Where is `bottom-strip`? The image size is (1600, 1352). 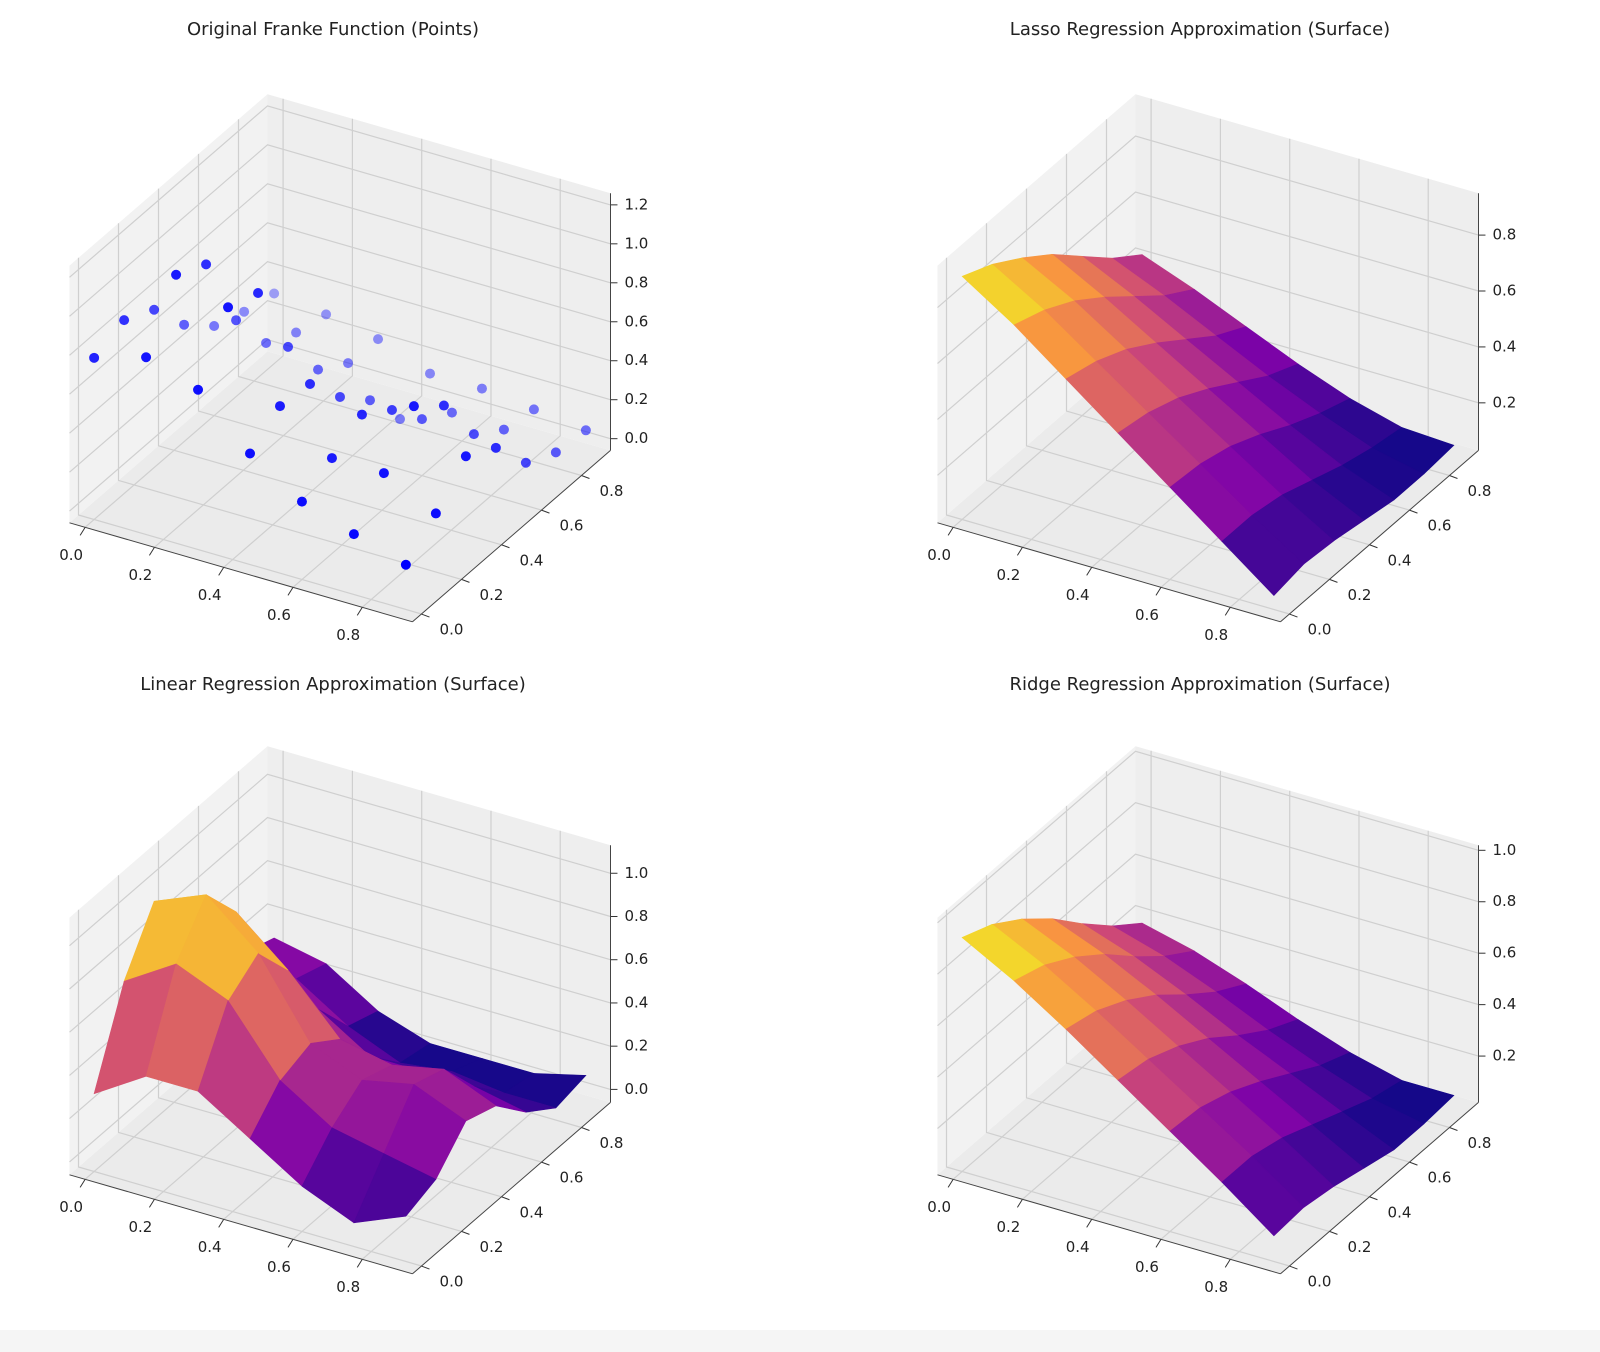
bottom-strip is located at coordinates (800, 1341).